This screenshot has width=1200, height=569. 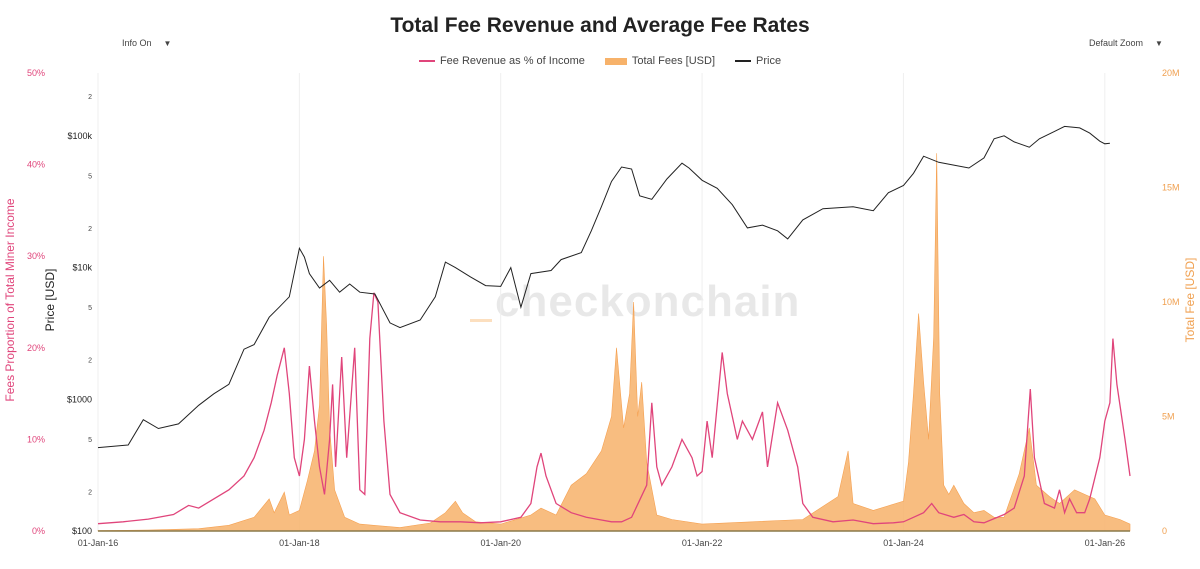 I want to click on x-tick-label: 01-Jan-22, so click(x=702, y=543).